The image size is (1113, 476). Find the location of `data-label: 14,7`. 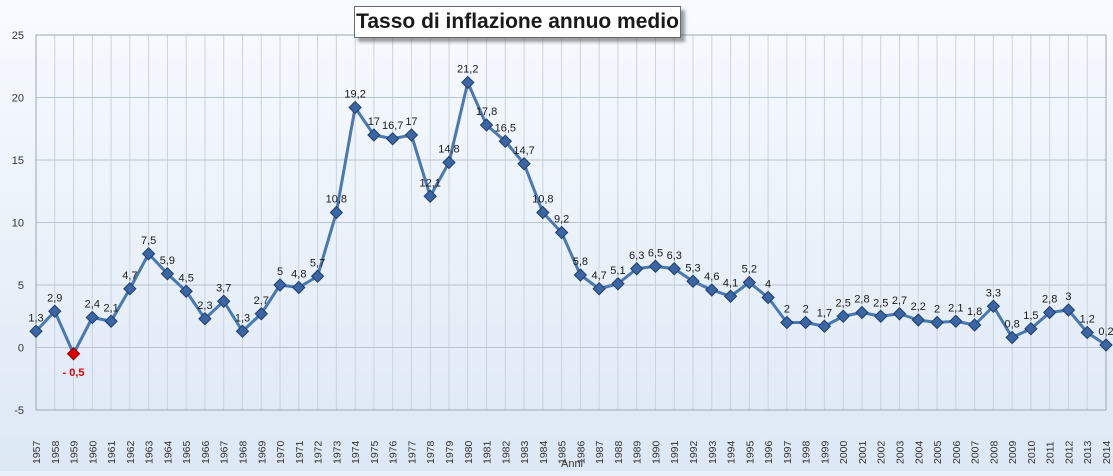

data-label: 14,7 is located at coordinates (523, 151).